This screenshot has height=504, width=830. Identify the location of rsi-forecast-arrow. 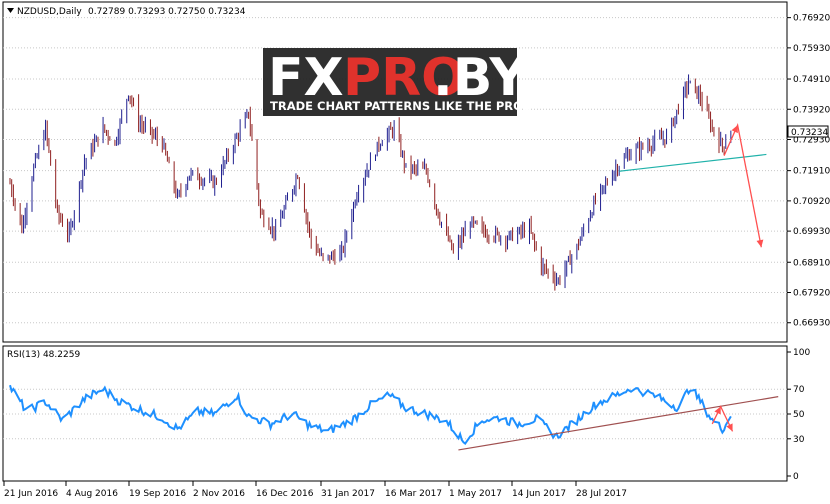
(722, 418).